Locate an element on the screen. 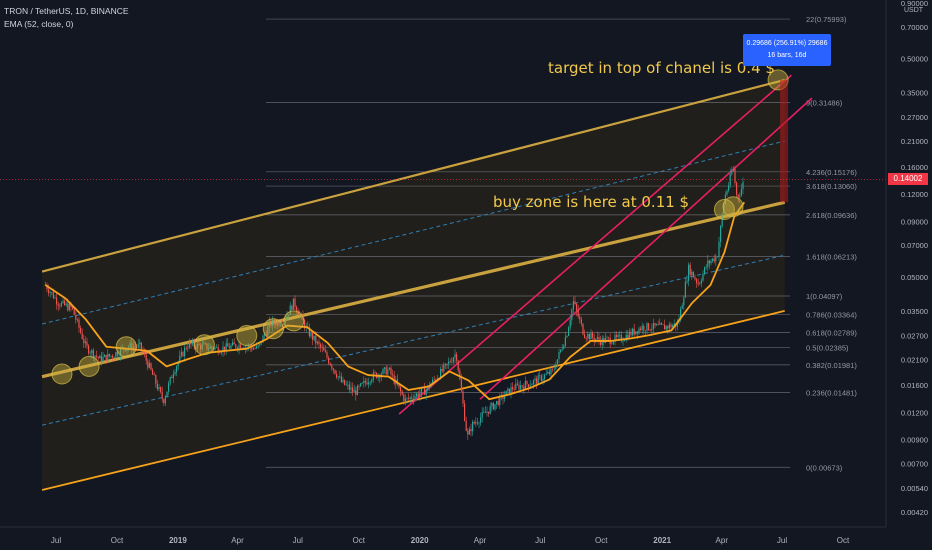  y-tick-label: 0.03500 is located at coordinates (914, 311).